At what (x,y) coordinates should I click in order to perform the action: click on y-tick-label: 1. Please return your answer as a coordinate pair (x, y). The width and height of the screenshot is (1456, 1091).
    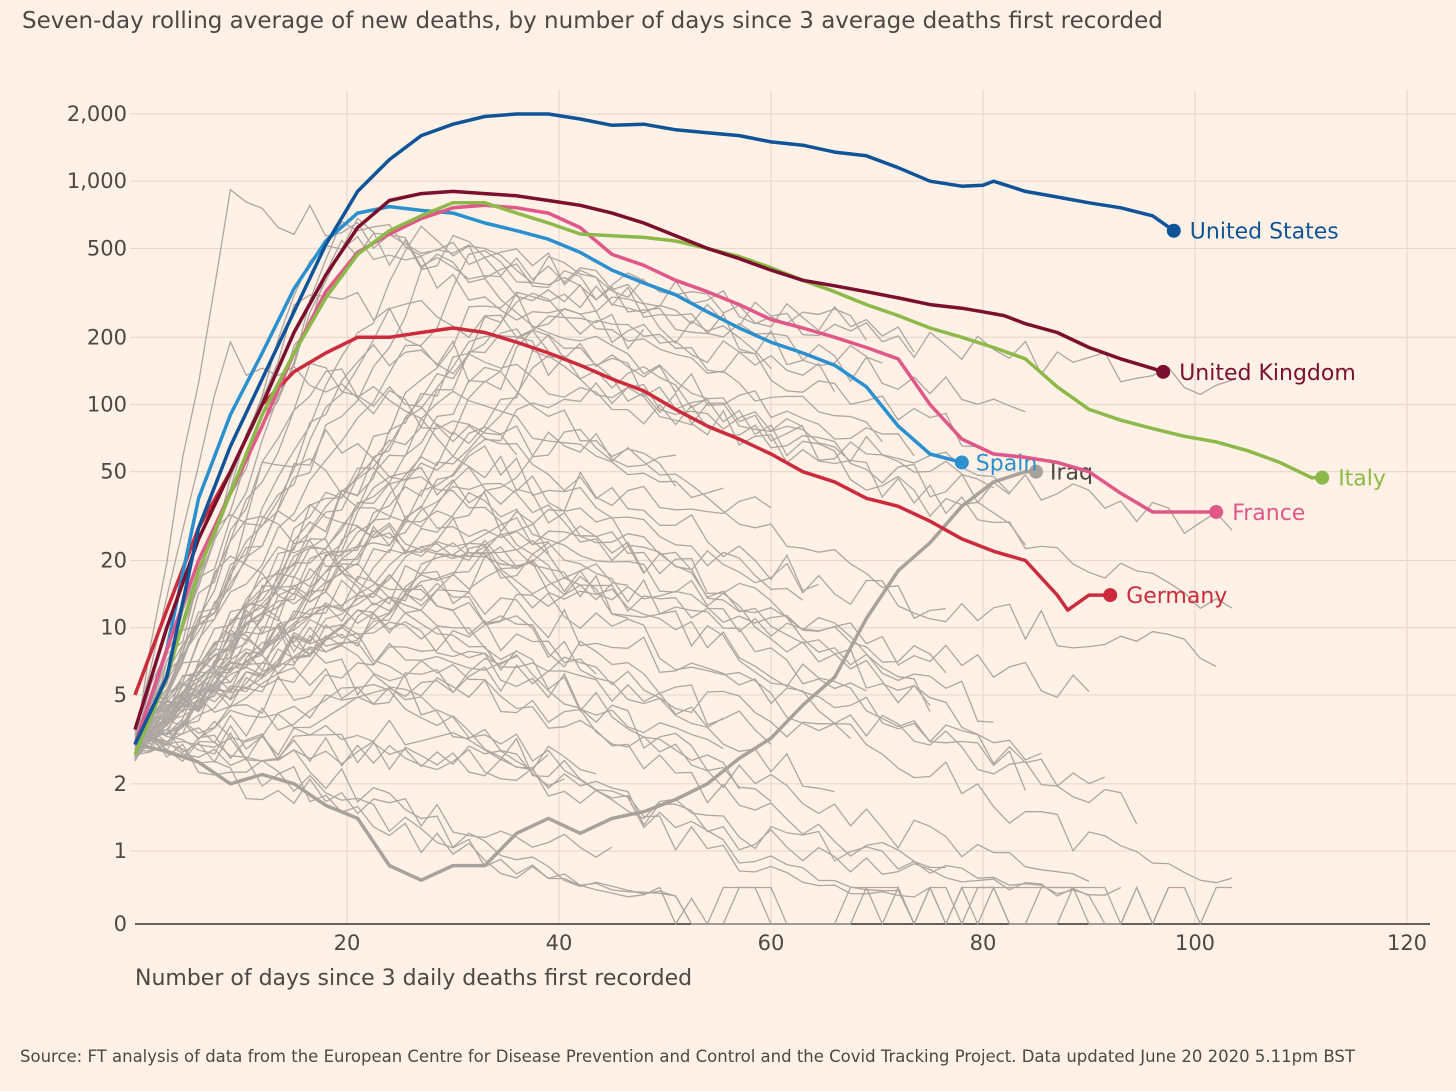
    Looking at the image, I should click on (120, 851).